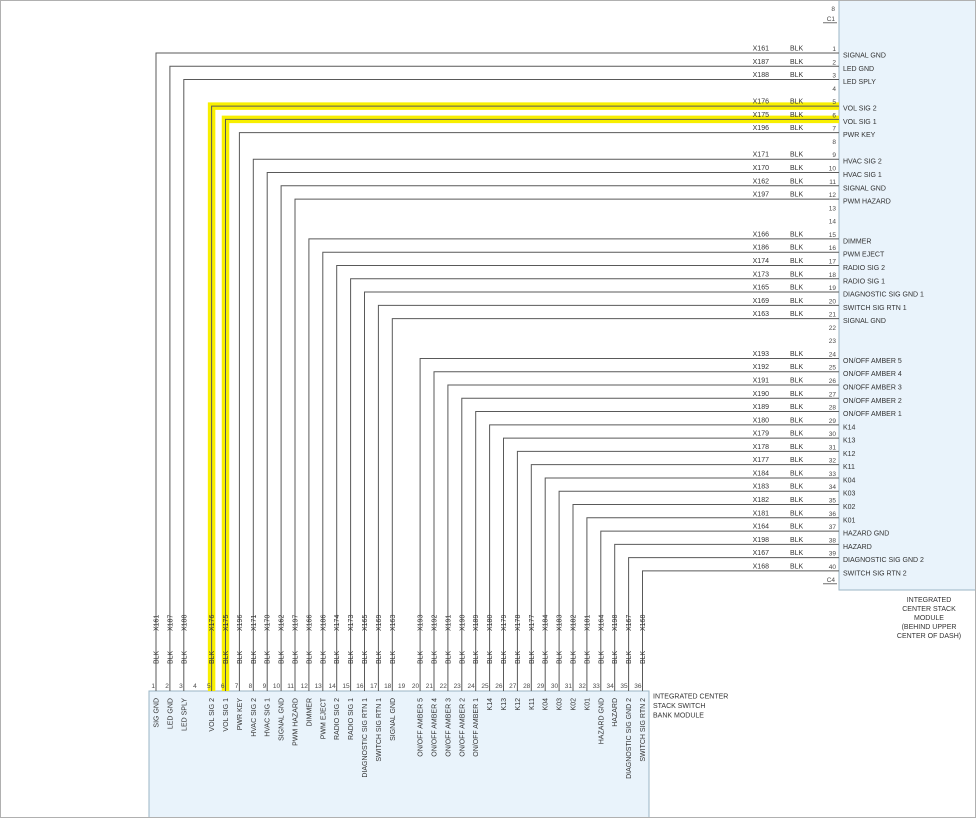 The image size is (976, 818). I want to click on wire-id-label-bottom: X179, so click(504, 623).